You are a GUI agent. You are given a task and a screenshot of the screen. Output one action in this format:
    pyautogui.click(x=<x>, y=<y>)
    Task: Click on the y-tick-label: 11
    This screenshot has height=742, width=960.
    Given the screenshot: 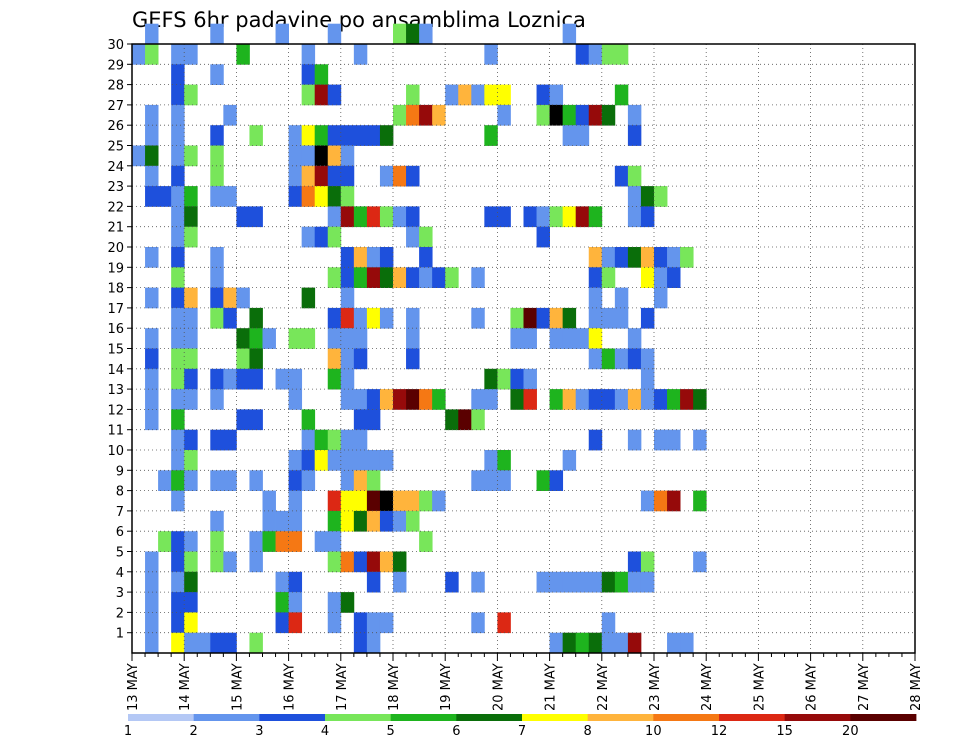 What is the action you would take?
    pyautogui.click(x=115, y=431)
    